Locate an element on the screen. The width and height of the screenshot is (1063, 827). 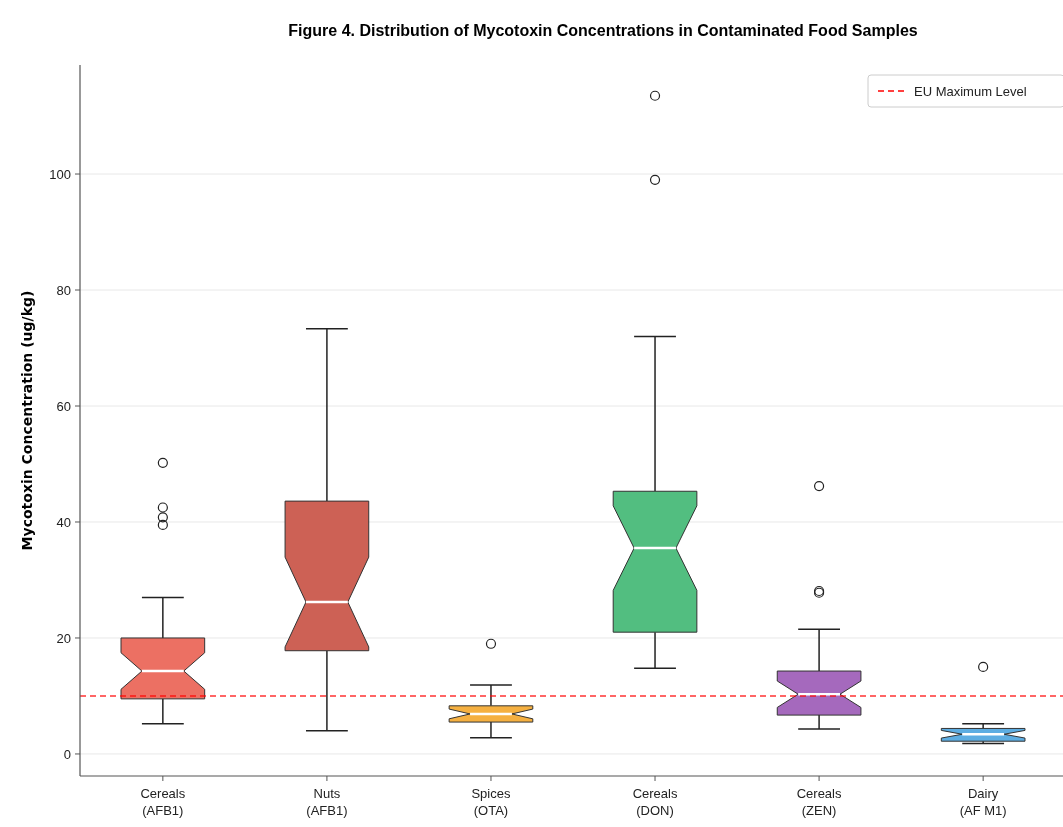
legend-label: EU Maximum Level is located at coordinates (970, 91).